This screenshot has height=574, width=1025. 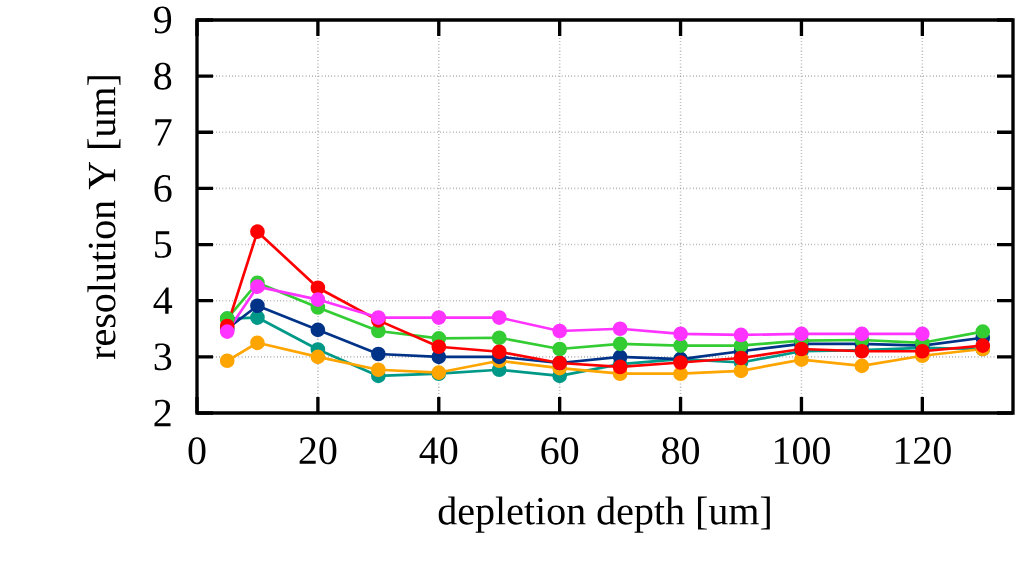 I want to click on x-tick-label: 100, so click(x=802, y=451).